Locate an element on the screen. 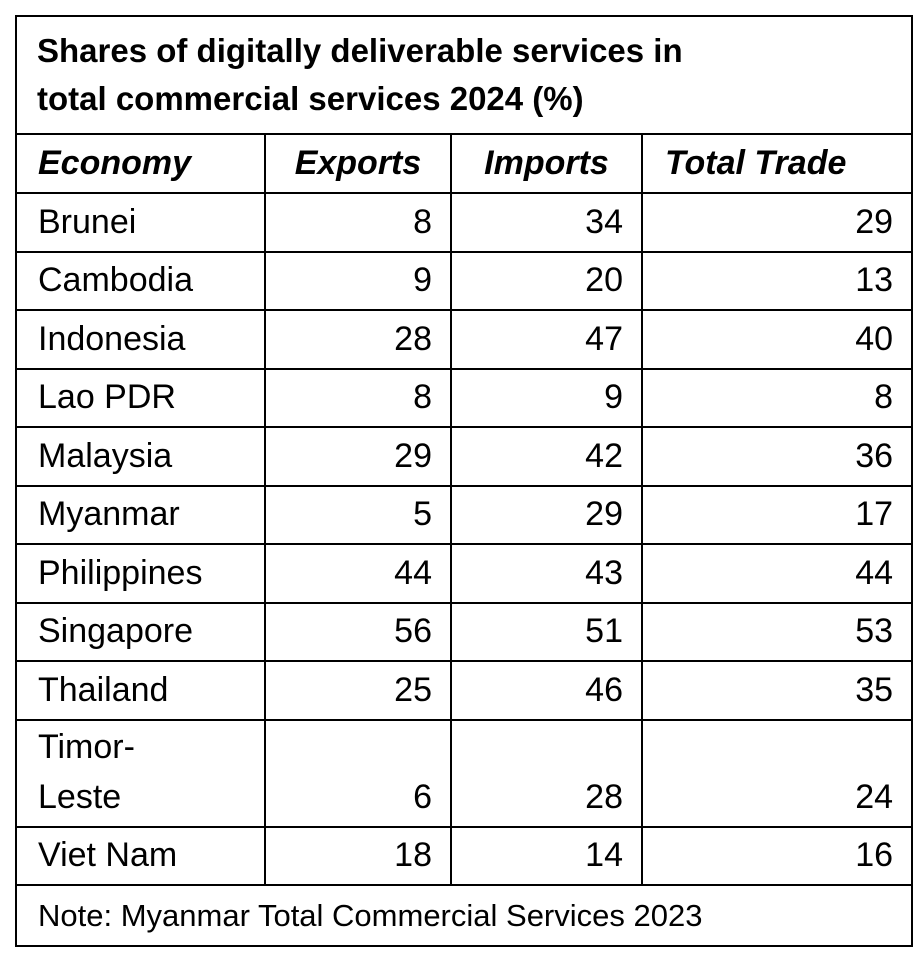  table-row: Malaysia 29 42 36 is located at coordinates (464, 456).